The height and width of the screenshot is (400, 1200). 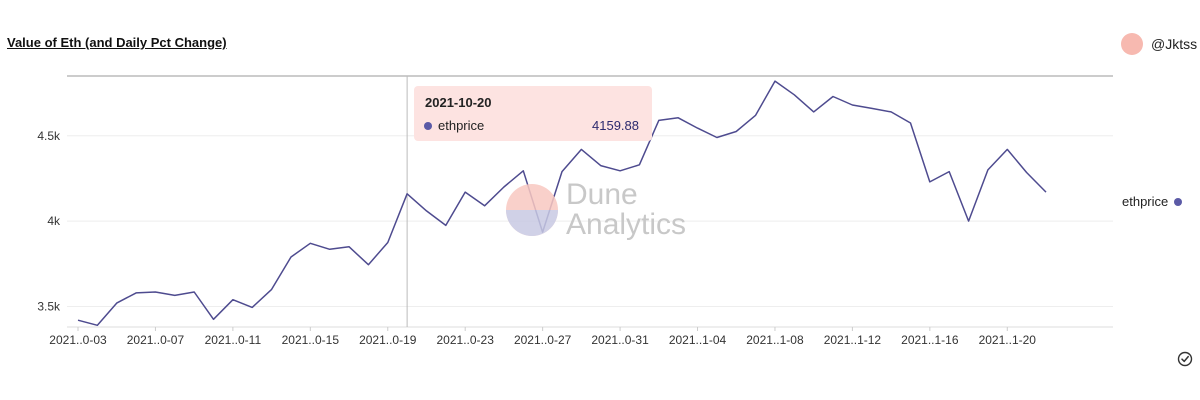 What do you see at coordinates (930, 340) in the screenshot?
I see `x-tick-label: 2021..1-16` at bounding box center [930, 340].